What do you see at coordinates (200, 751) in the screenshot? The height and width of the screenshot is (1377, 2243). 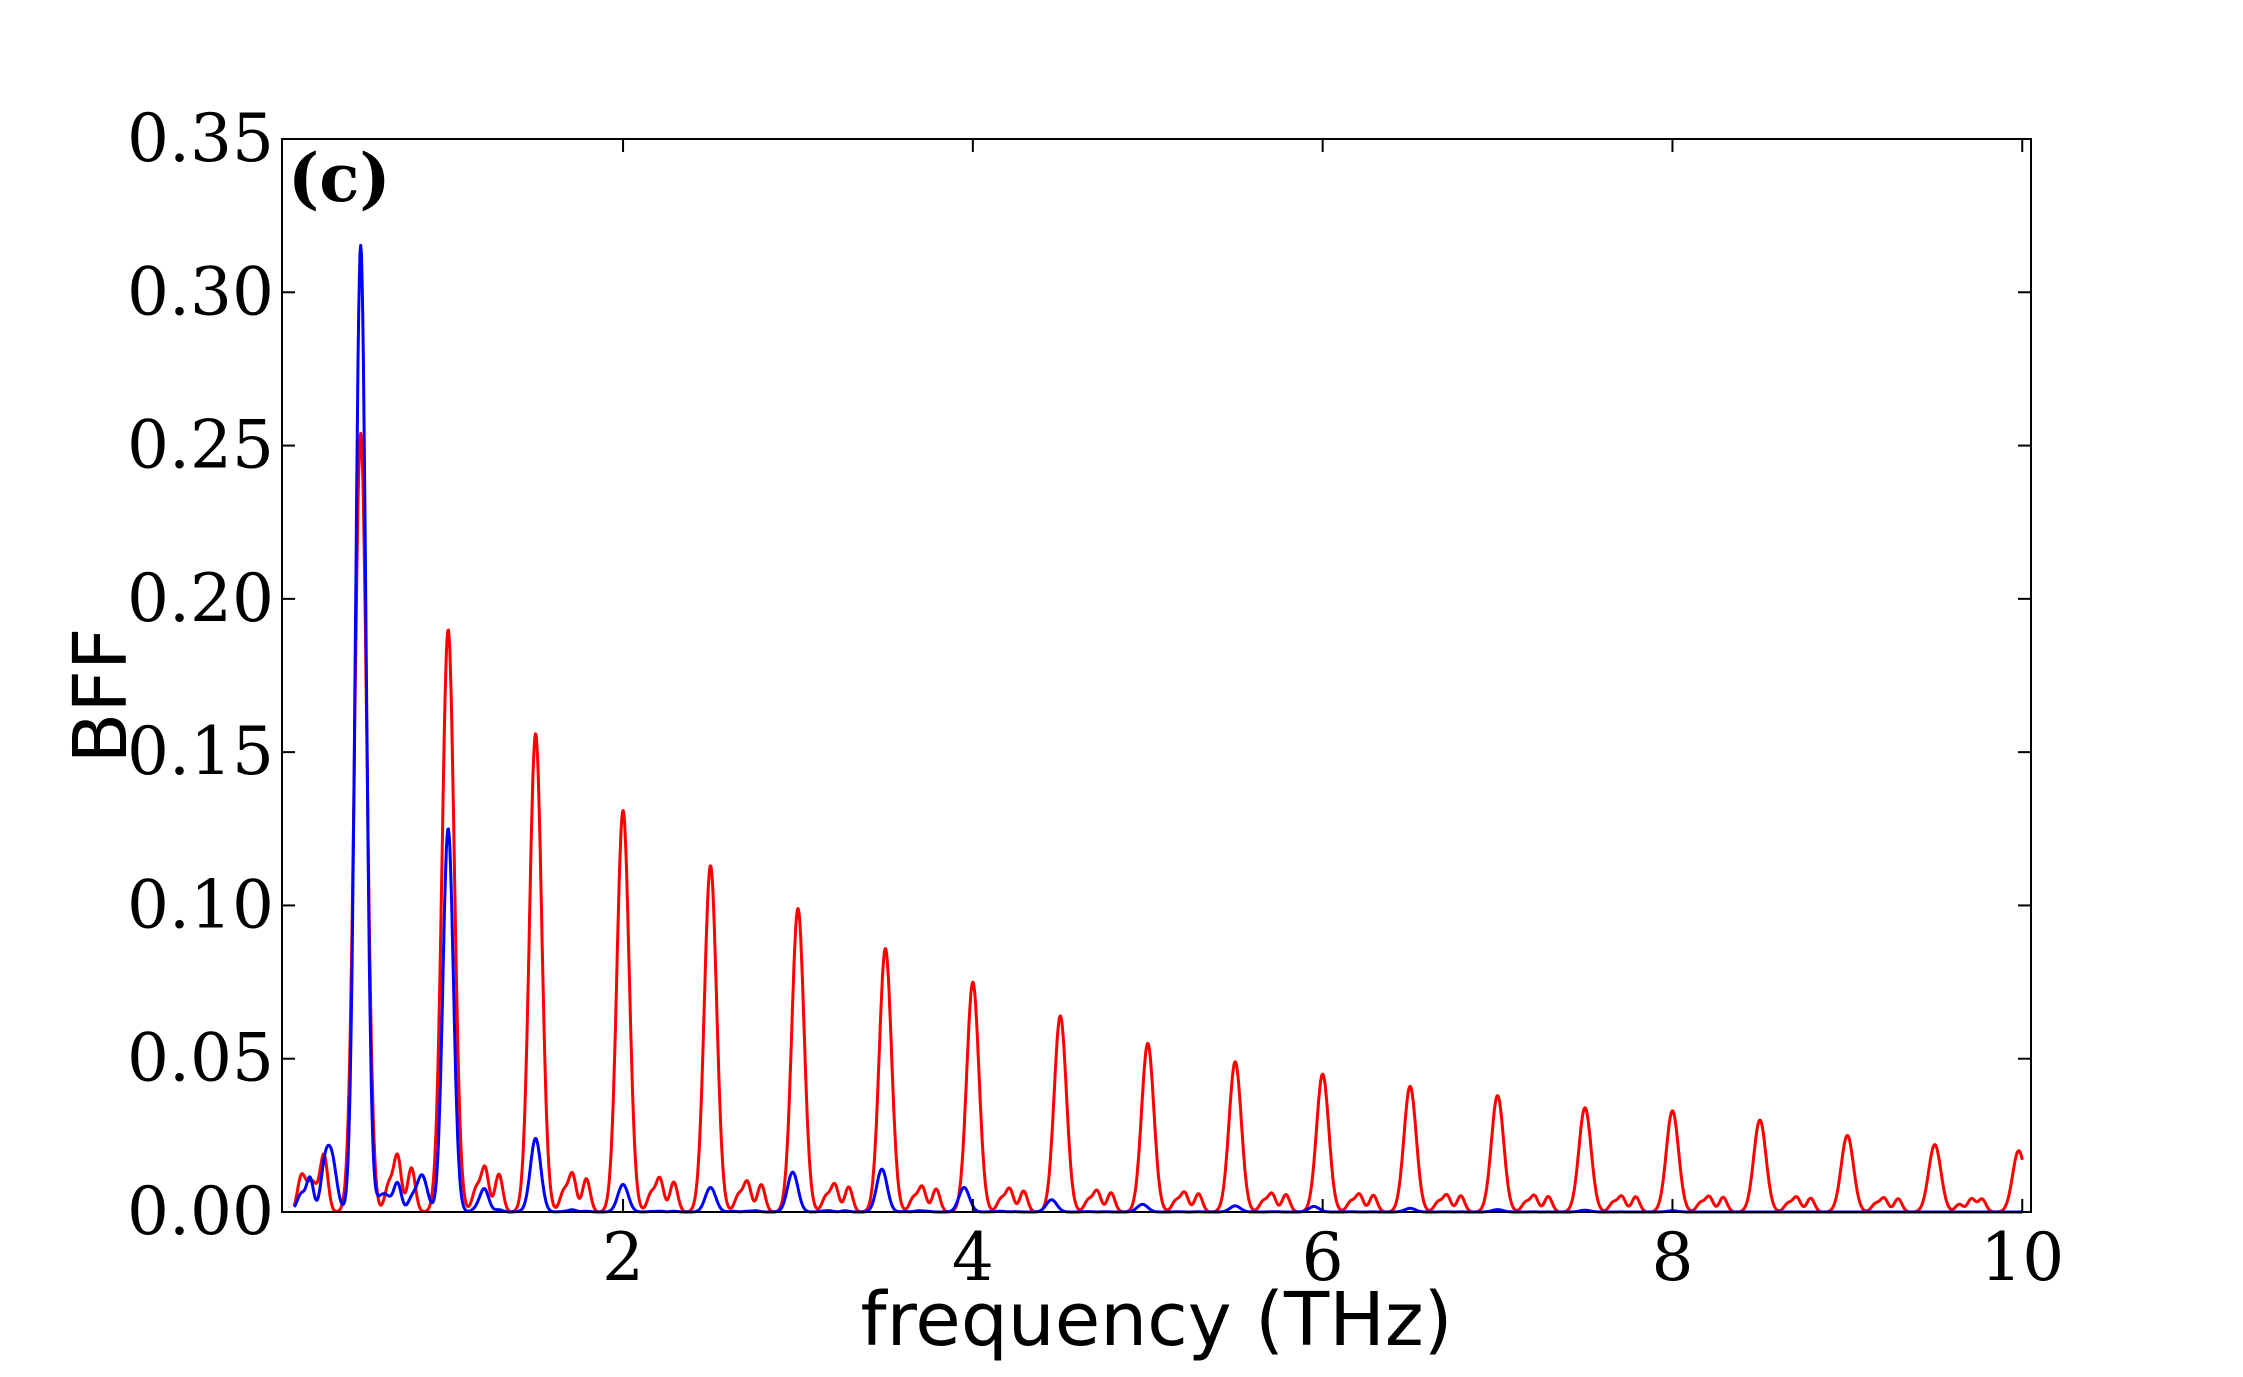 I see `y-tick-label: 0.15` at bounding box center [200, 751].